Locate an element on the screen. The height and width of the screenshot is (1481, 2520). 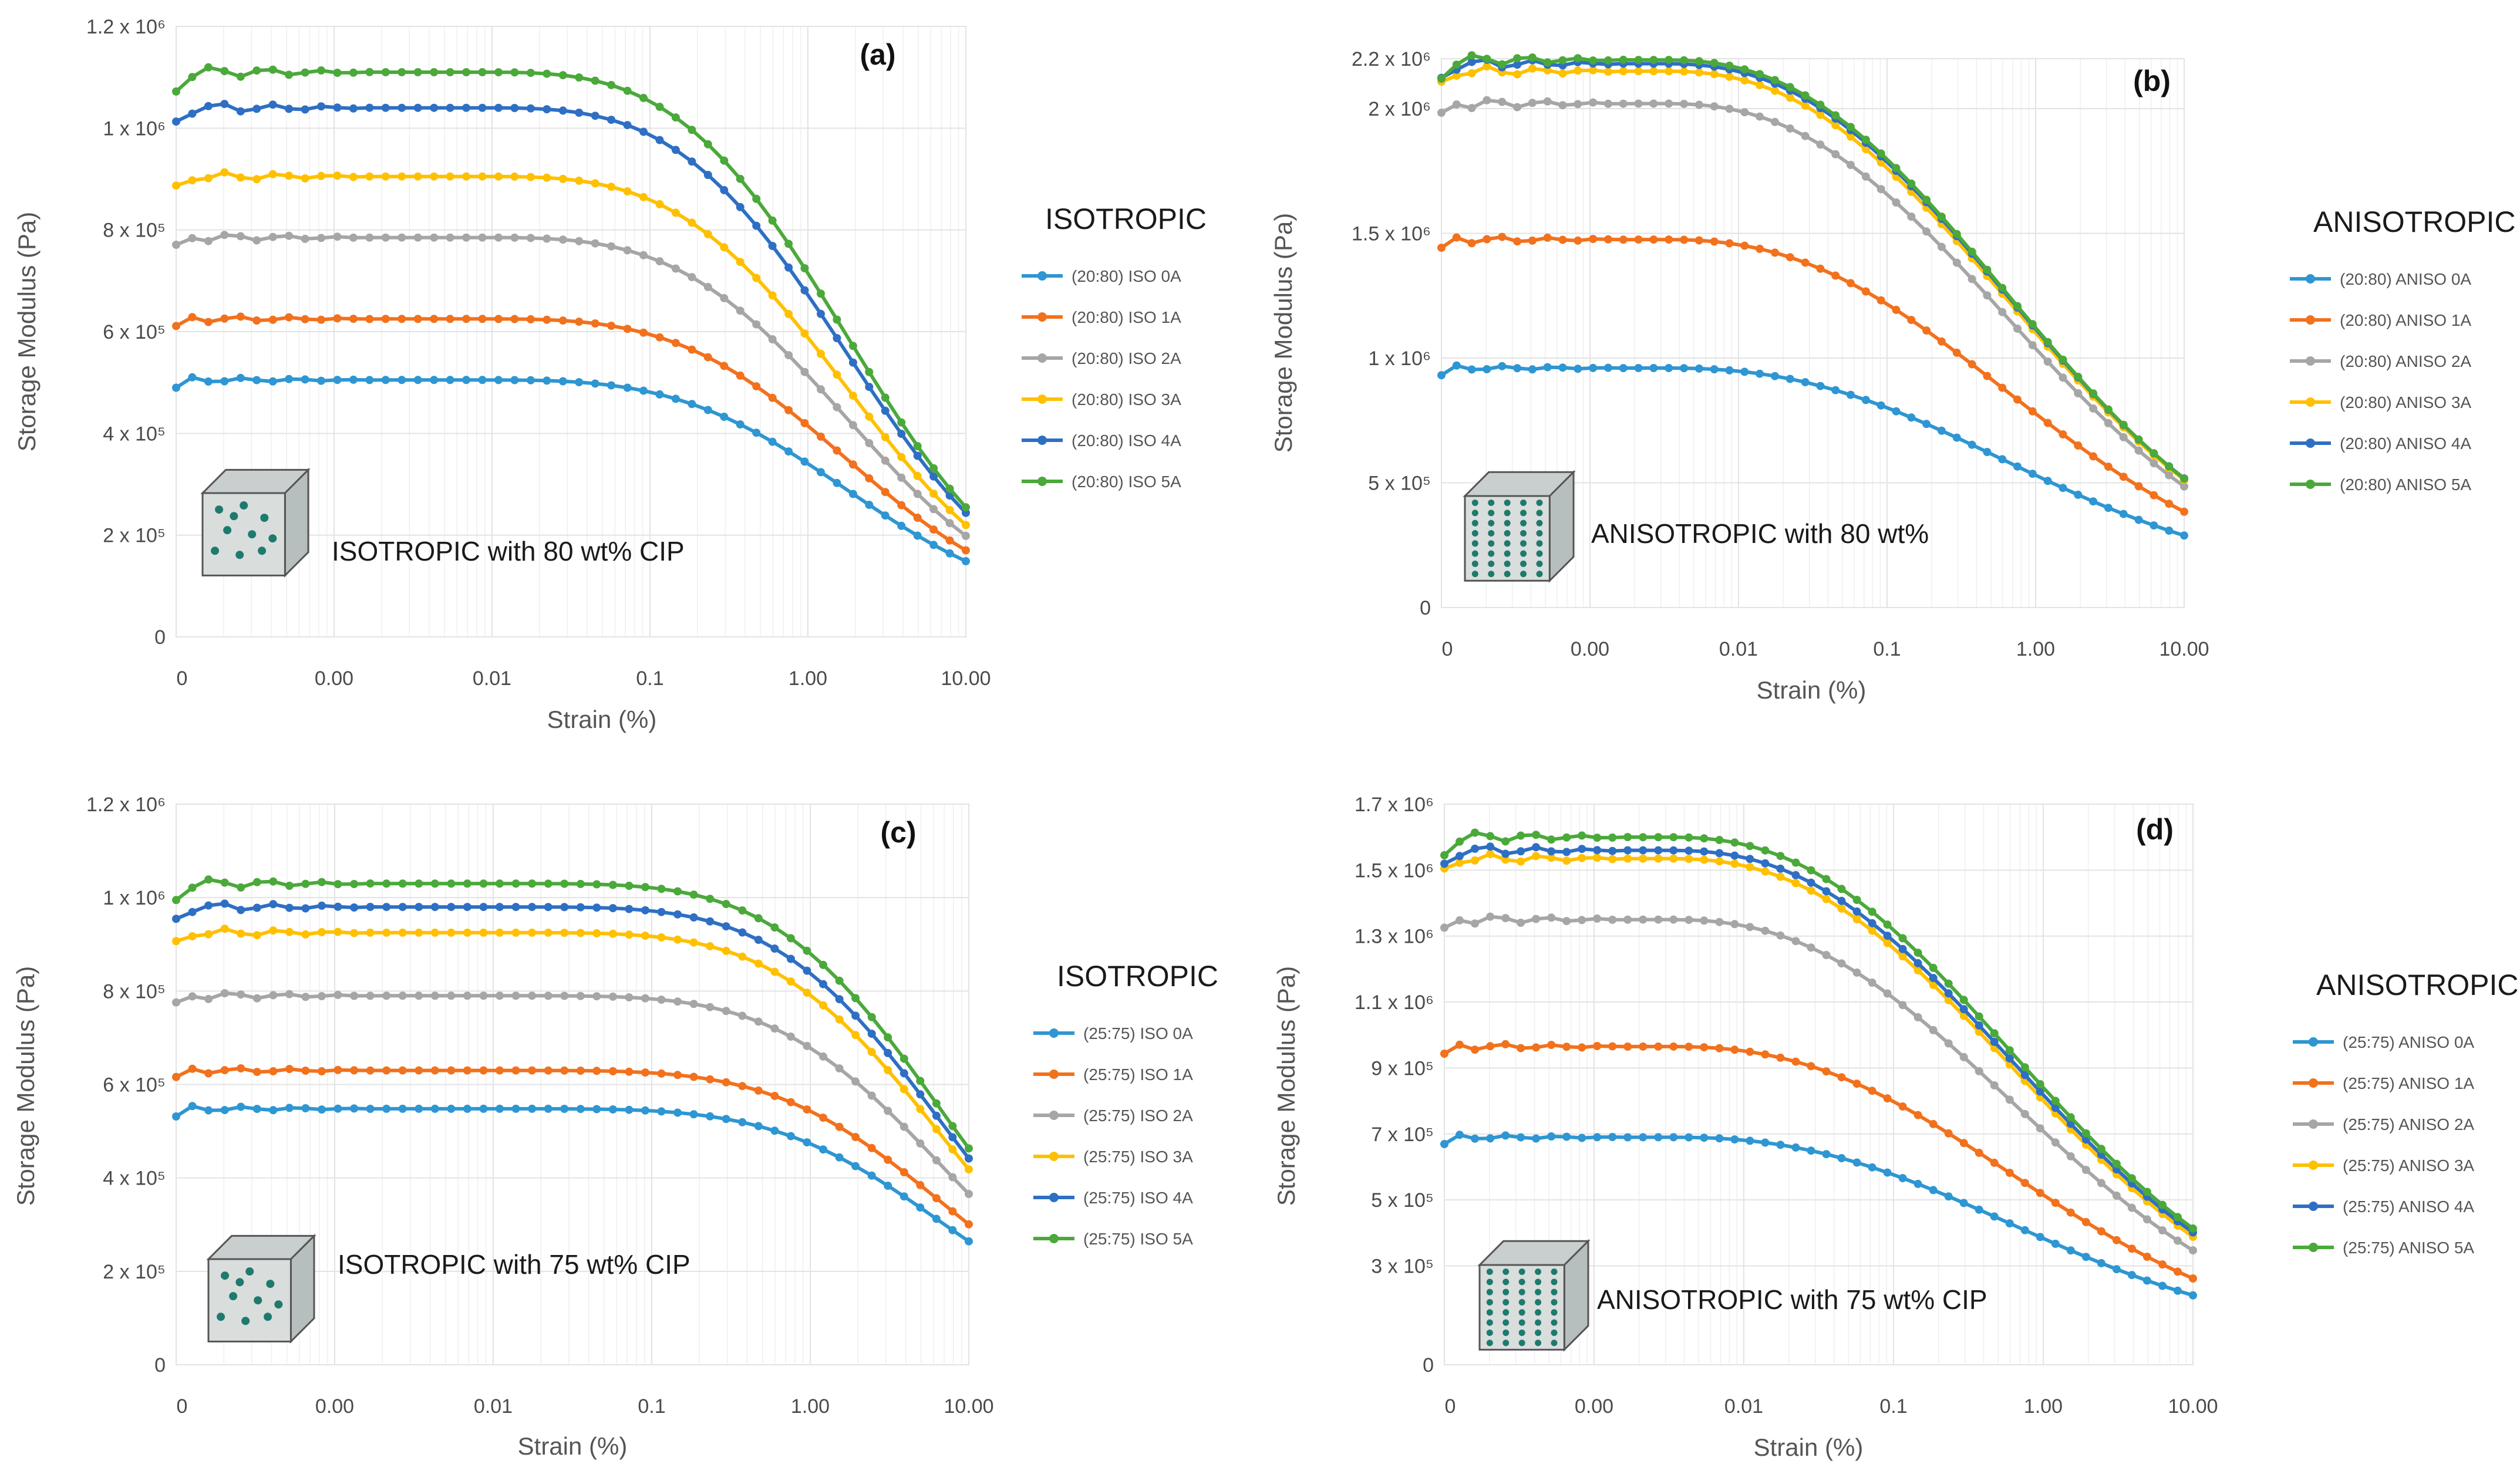
legend-label: (20:80) ISO 3A is located at coordinates (1126, 399).